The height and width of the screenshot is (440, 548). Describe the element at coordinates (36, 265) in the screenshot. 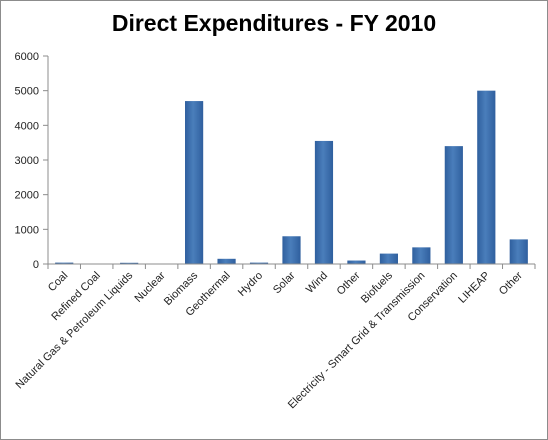

I see `y-tick-label: 0` at that location.